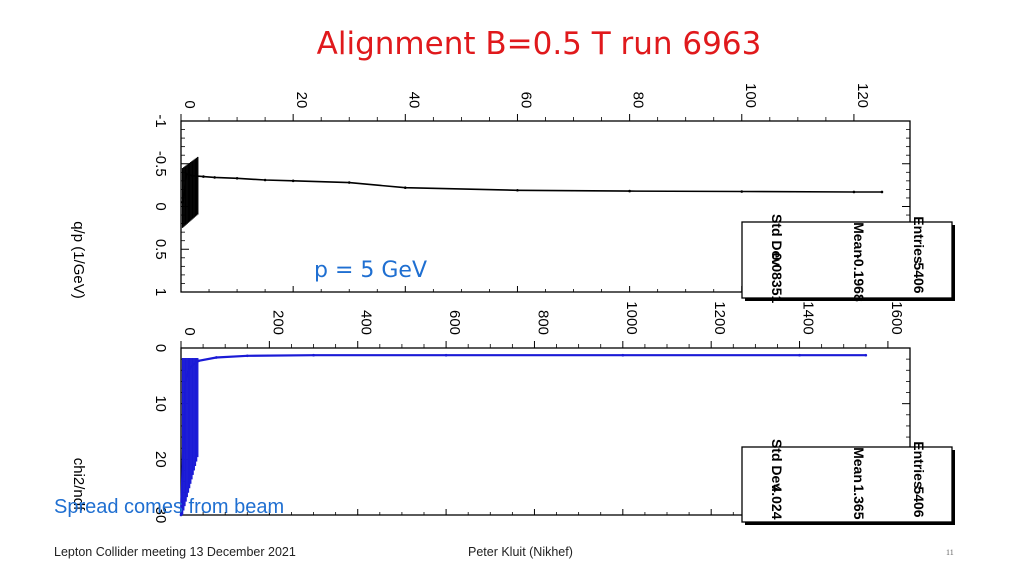  What do you see at coordinates (78, 484) in the screenshot?
I see `y-axis-title: chi2/ndf` at bounding box center [78, 484].